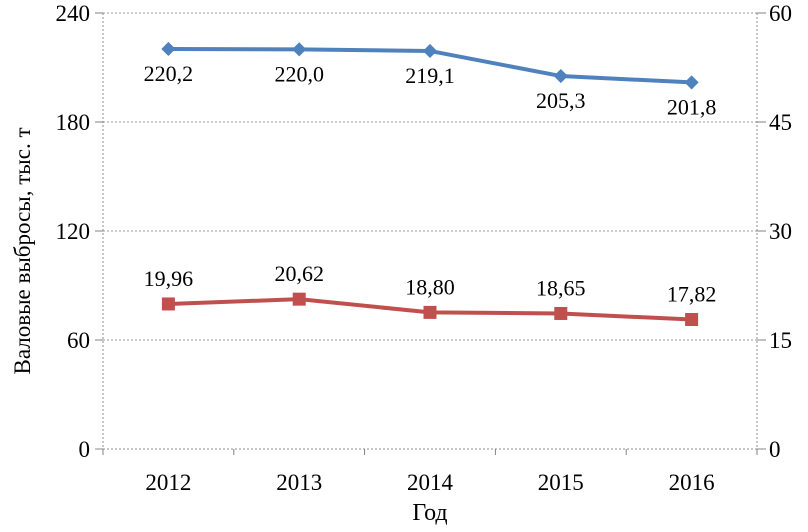  I want to click on right-axis-tick-label: 60, so click(780, 13).